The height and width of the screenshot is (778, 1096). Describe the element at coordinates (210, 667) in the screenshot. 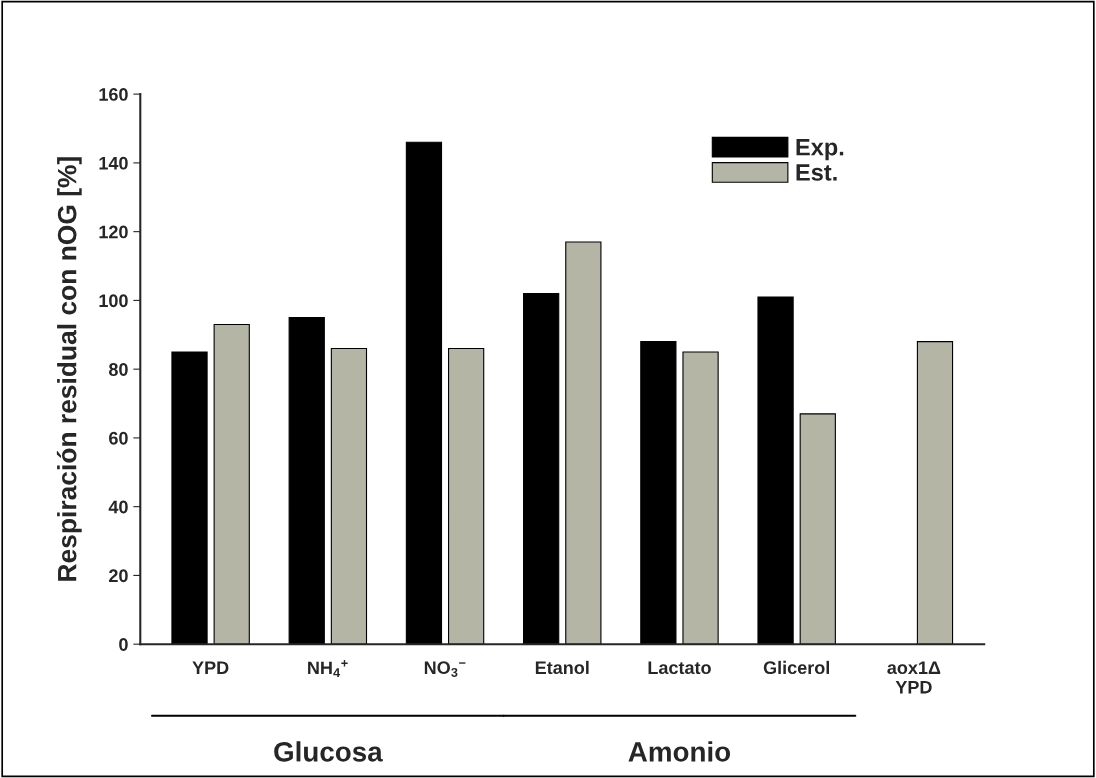

I see `x-tick-label: YPD` at that location.